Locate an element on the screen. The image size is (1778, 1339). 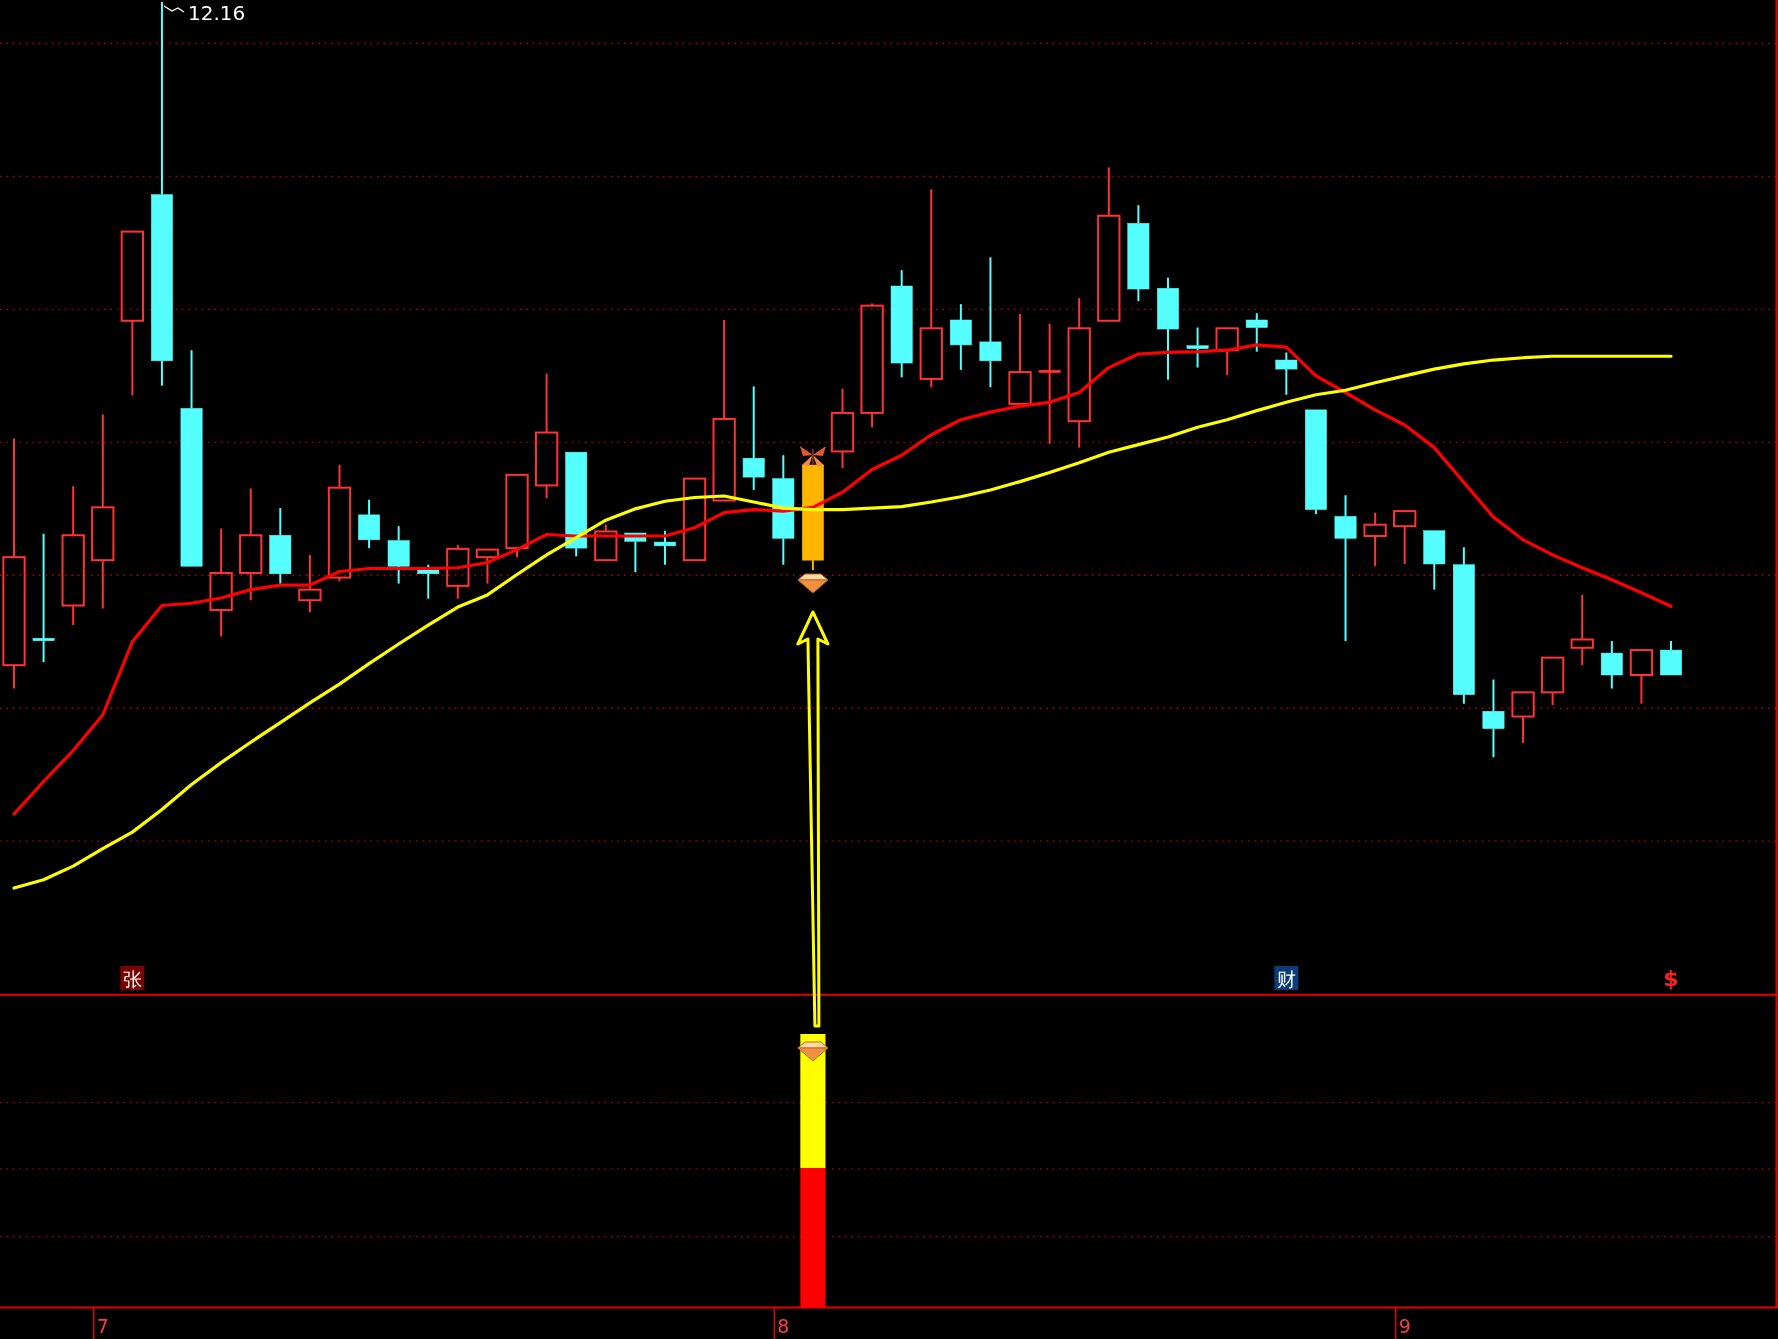
x-tick-label: 7 is located at coordinates (102, 1325).